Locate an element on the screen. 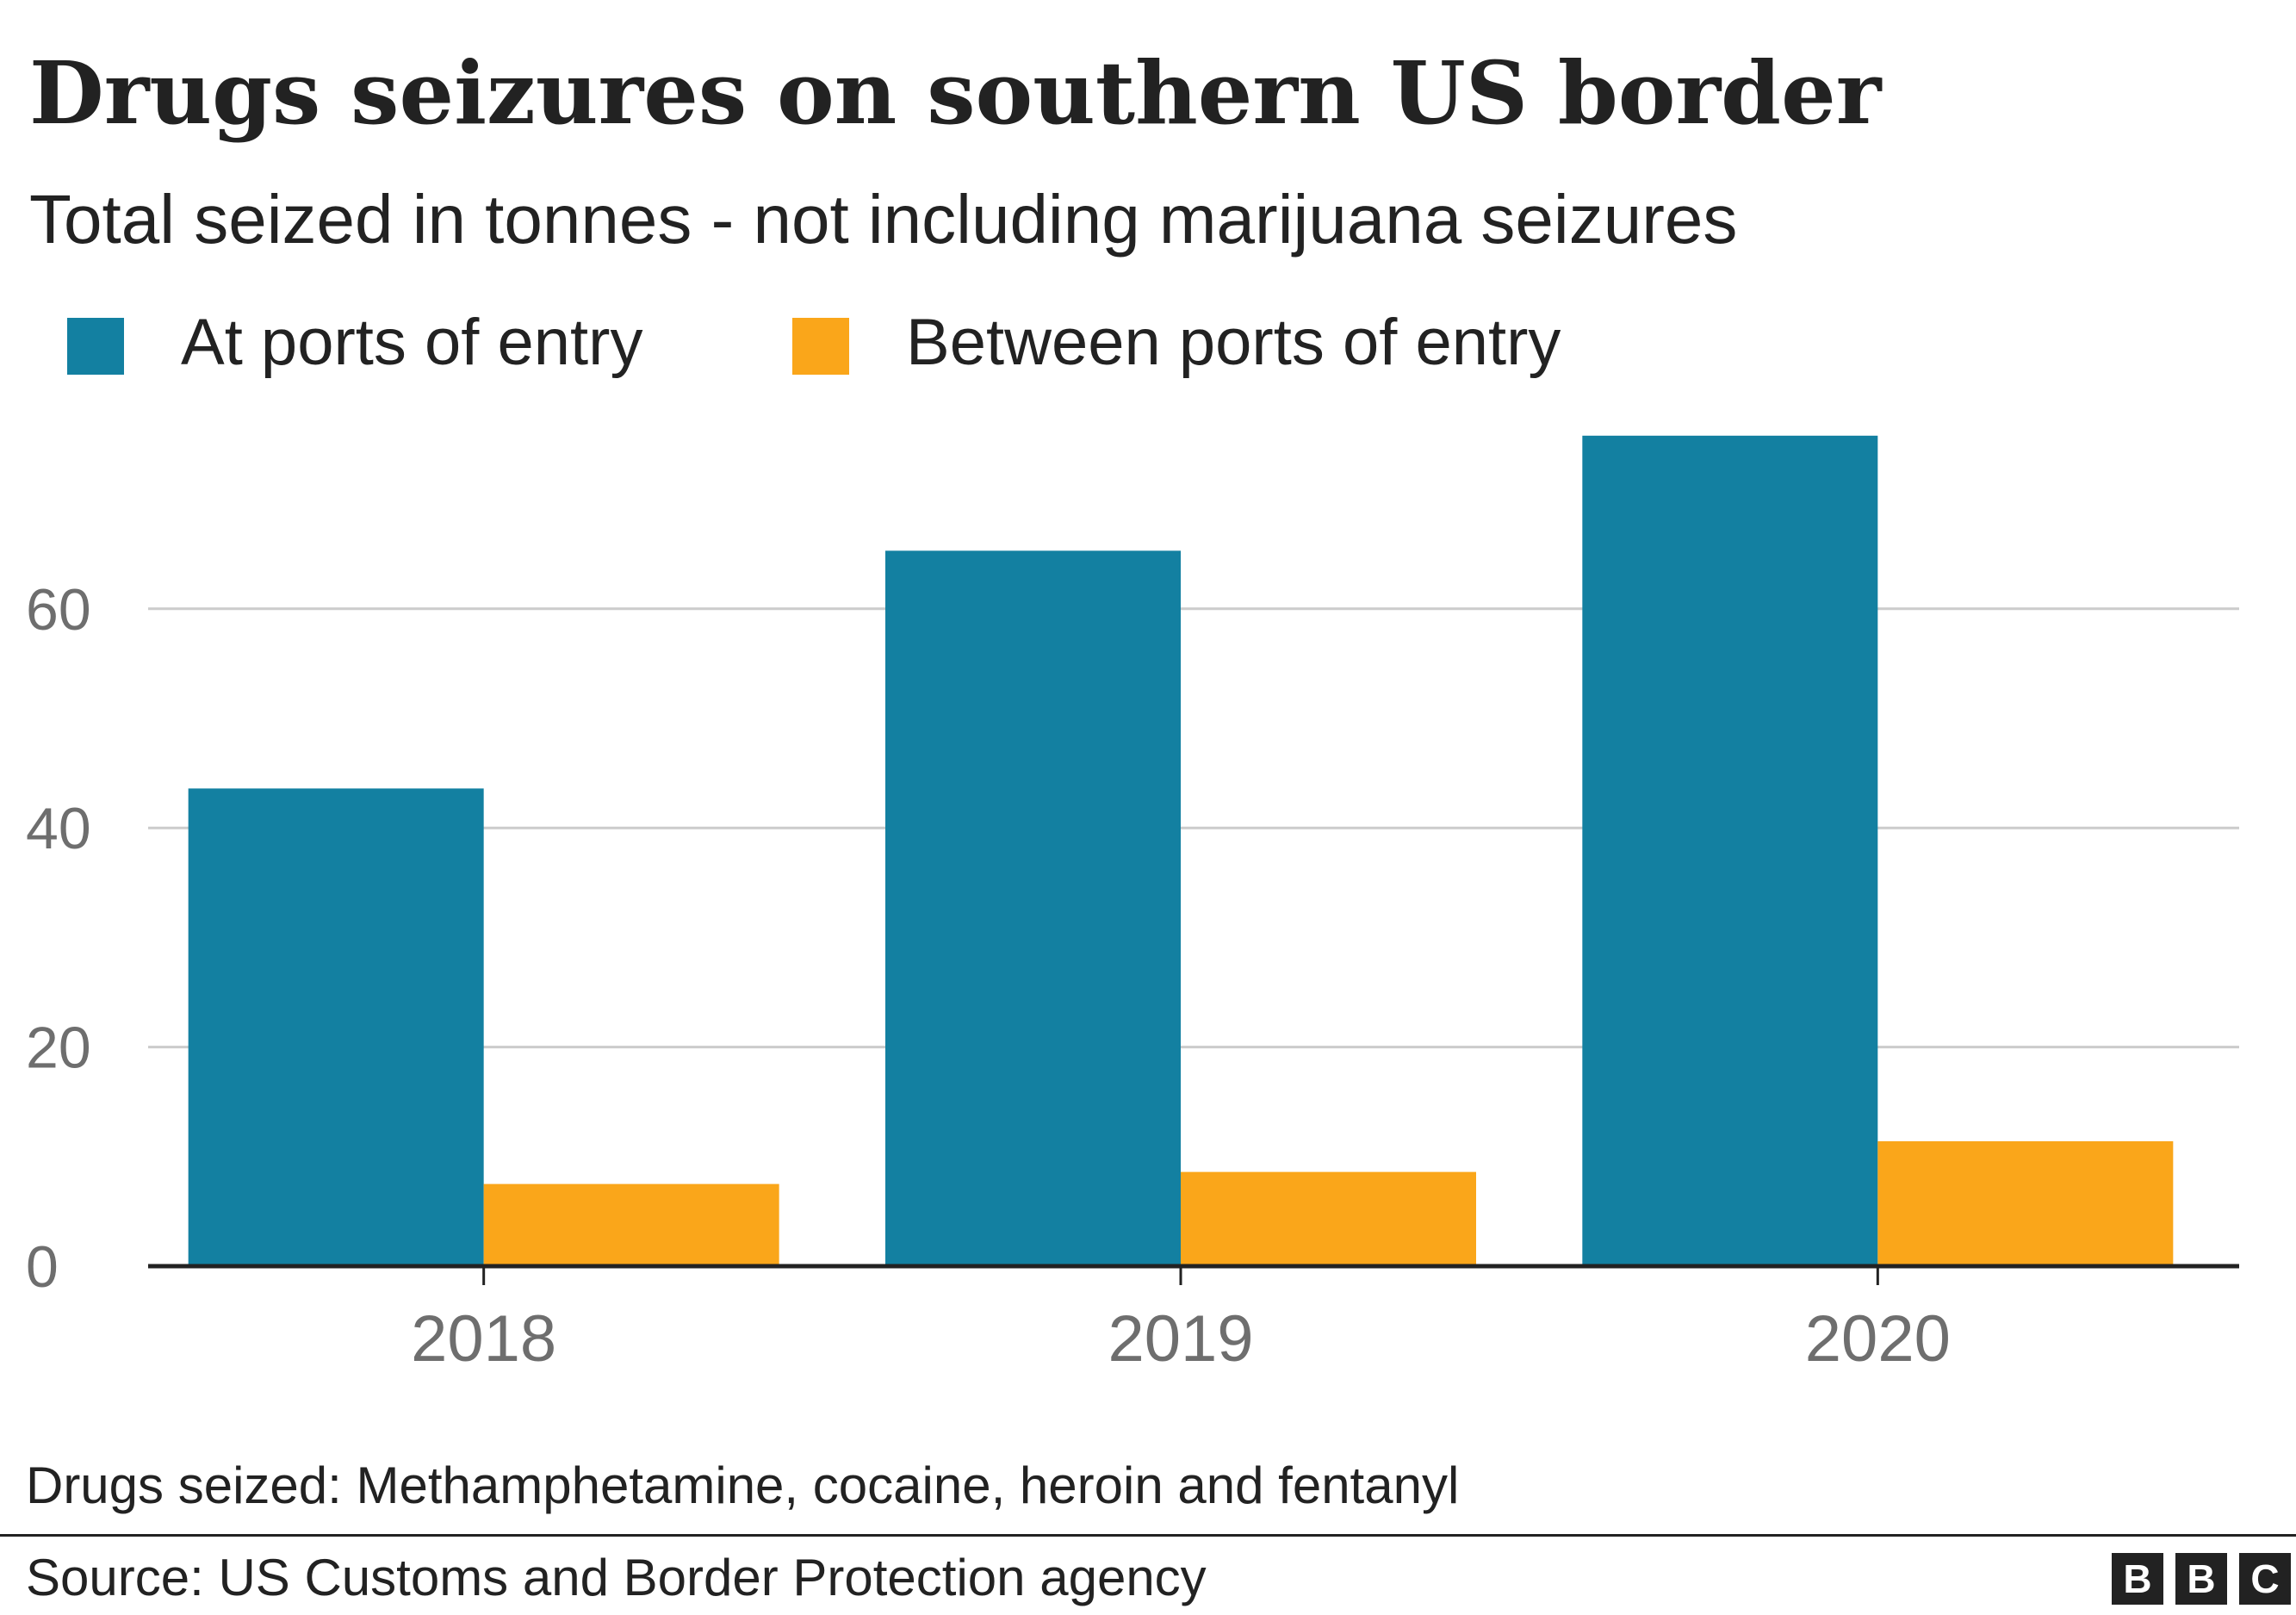  chart-title: Drugs seizures on southern US border is located at coordinates (955, 93).